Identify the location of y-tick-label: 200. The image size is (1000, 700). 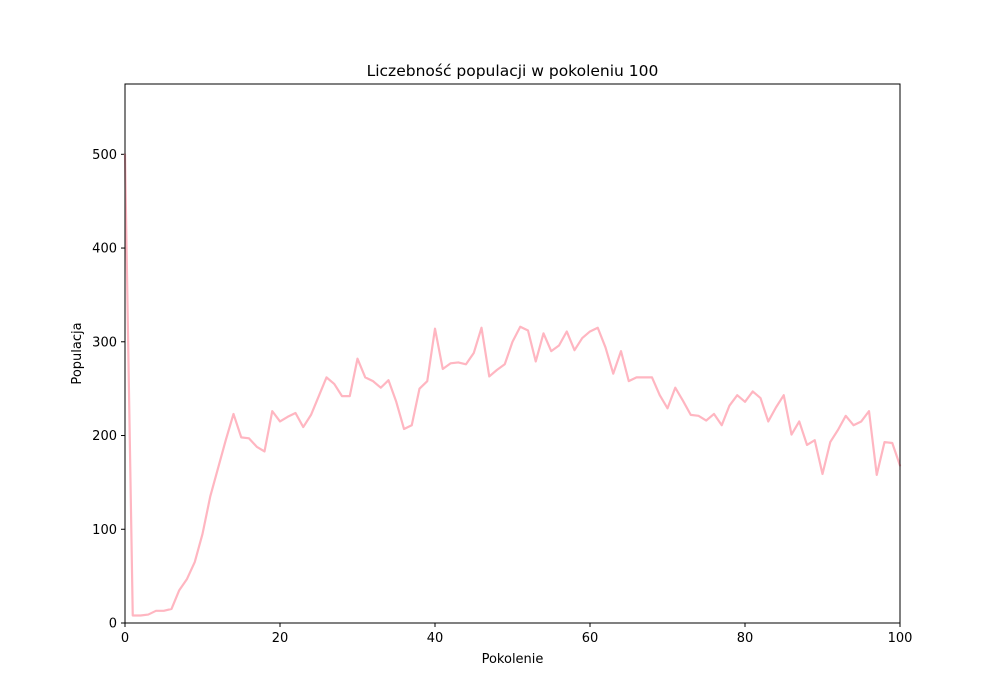
(104, 436).